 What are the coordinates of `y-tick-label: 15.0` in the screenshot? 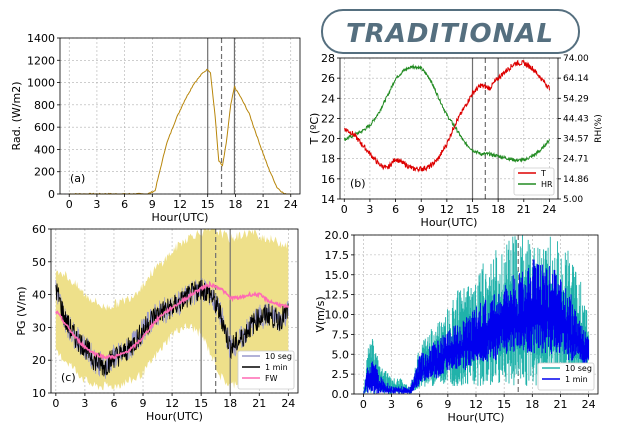 It's located at (337, 275).